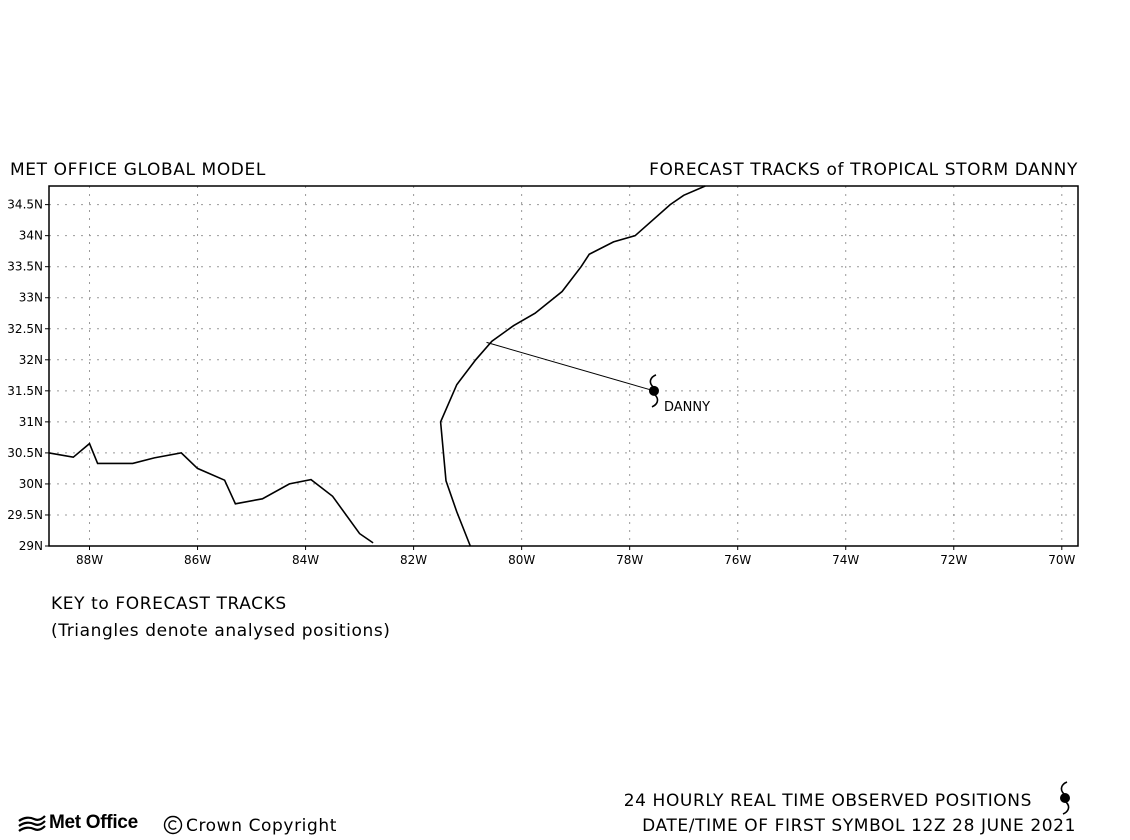  I want to click on storm-tracks, so click(570, 366).